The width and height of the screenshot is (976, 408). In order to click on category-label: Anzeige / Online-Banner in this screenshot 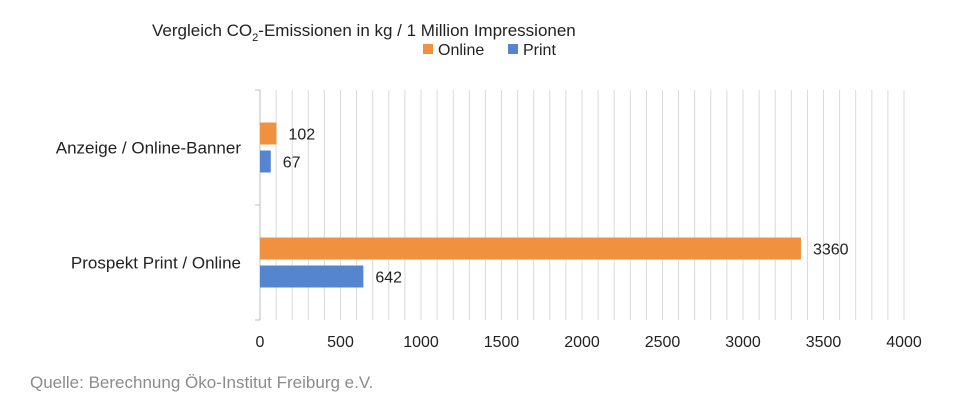, I will do `click(149, 148)`.